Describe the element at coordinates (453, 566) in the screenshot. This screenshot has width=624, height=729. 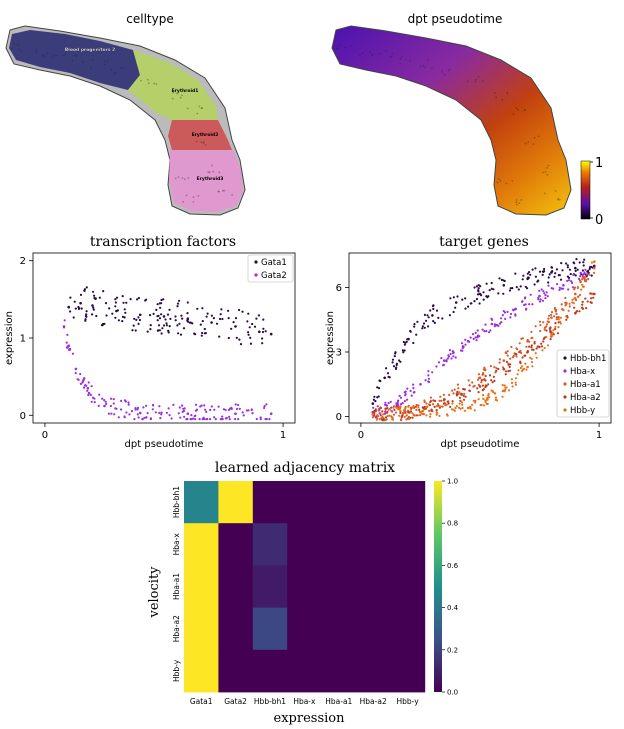
I see `colorbar-tick-label: 0.6` at that location.